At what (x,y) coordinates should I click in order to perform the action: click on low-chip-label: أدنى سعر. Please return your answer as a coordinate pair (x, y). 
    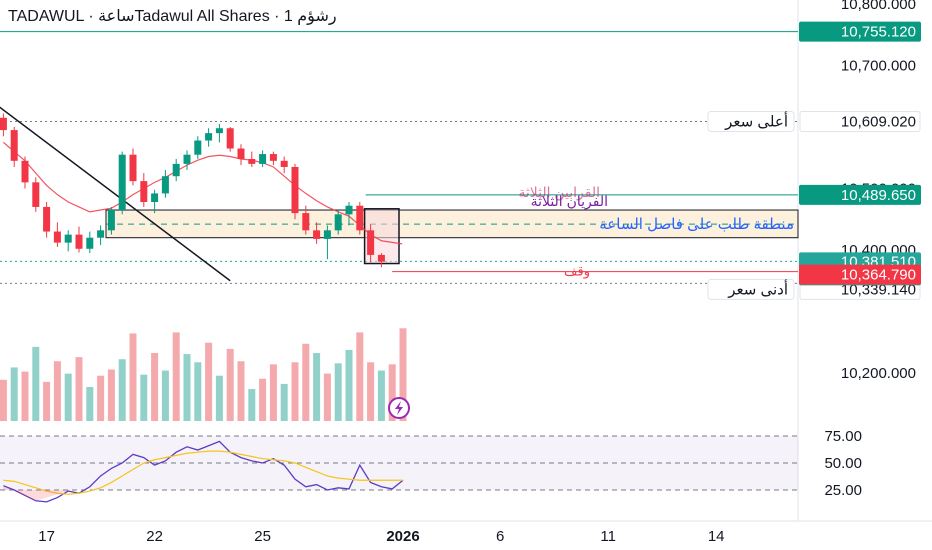
    Looking at the image, I should click on (757, 288).